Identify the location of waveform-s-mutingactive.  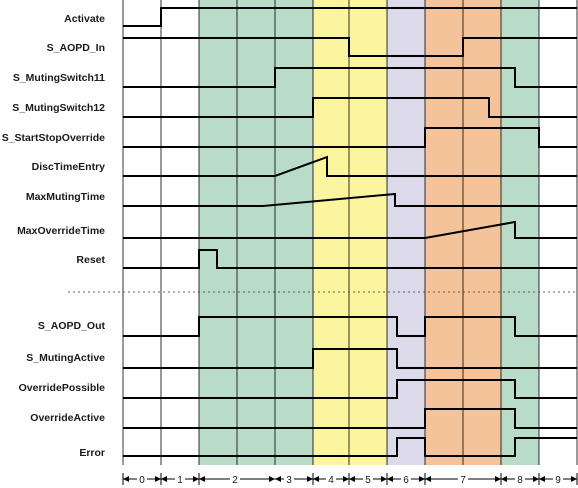
(350, 358).